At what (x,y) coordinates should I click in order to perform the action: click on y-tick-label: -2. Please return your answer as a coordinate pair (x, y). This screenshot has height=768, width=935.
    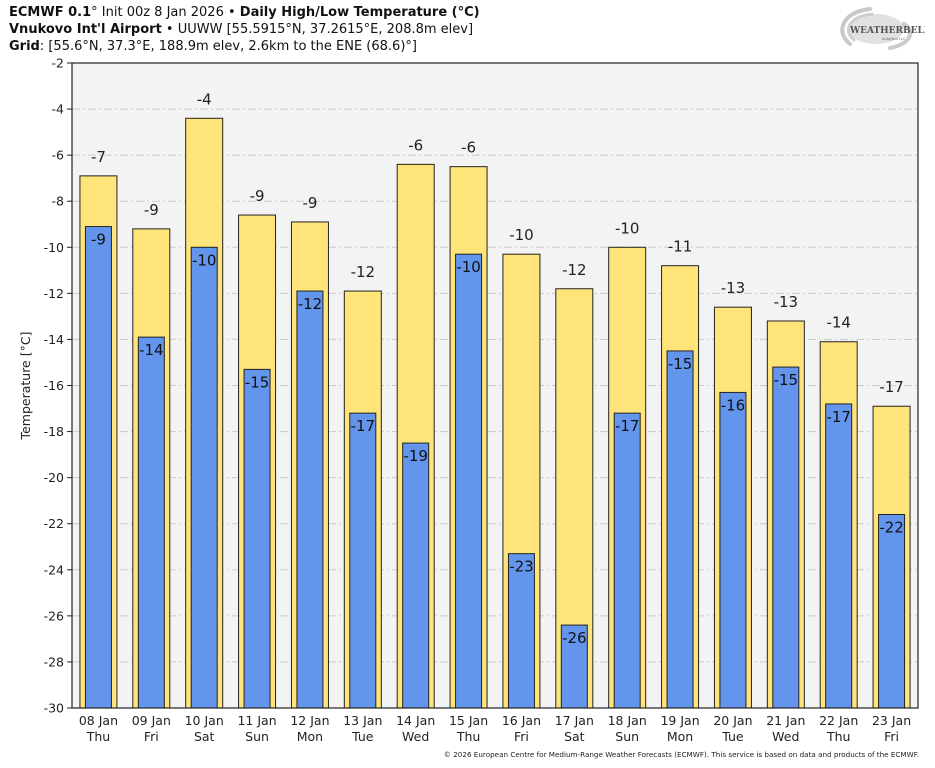
    Looking at the image, I should click on (58, 63).